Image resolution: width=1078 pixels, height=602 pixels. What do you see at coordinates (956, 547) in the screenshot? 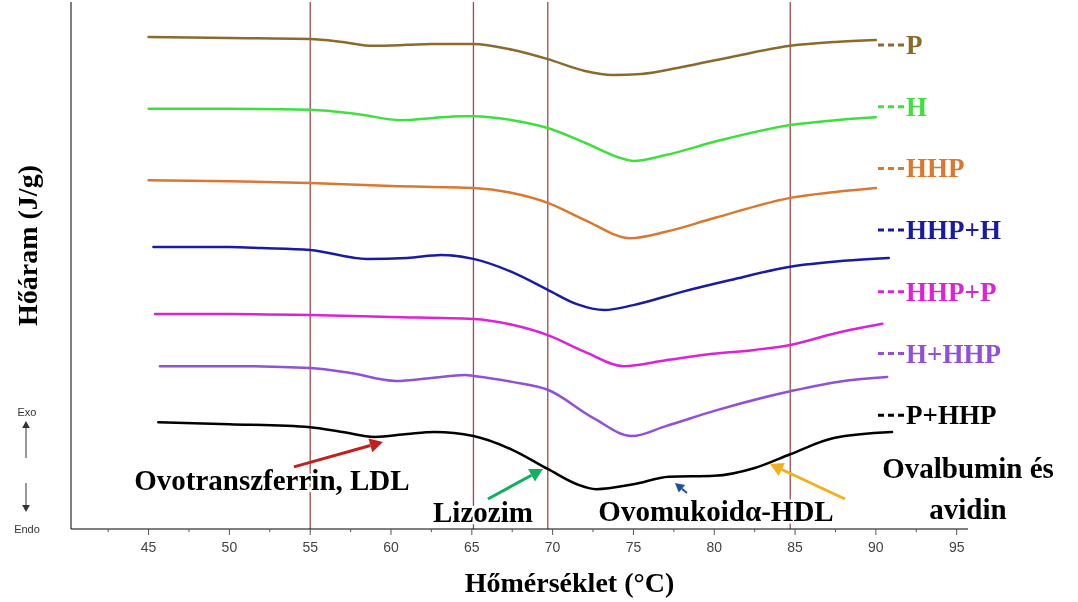
I see `x-tick-label: 95` at bounding box center [956, 547].